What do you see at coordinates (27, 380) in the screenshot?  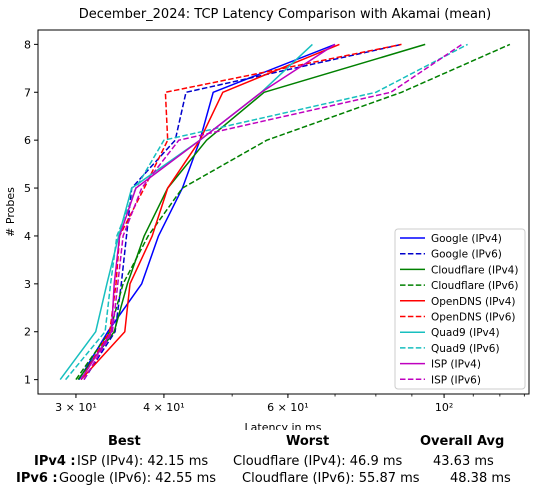 I see `y-tick-label: 1` at bounding box center [27, 380].